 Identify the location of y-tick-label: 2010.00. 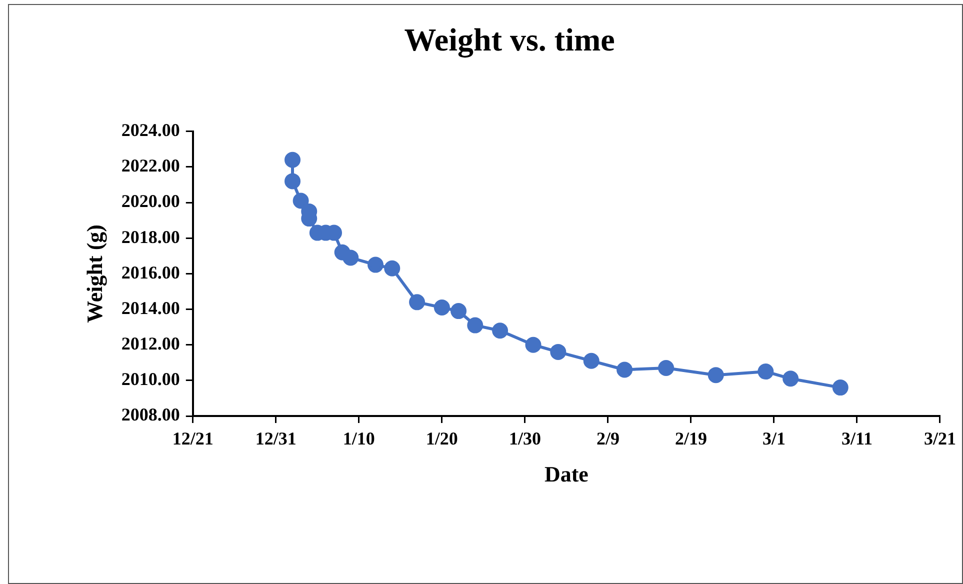
(150, 379).